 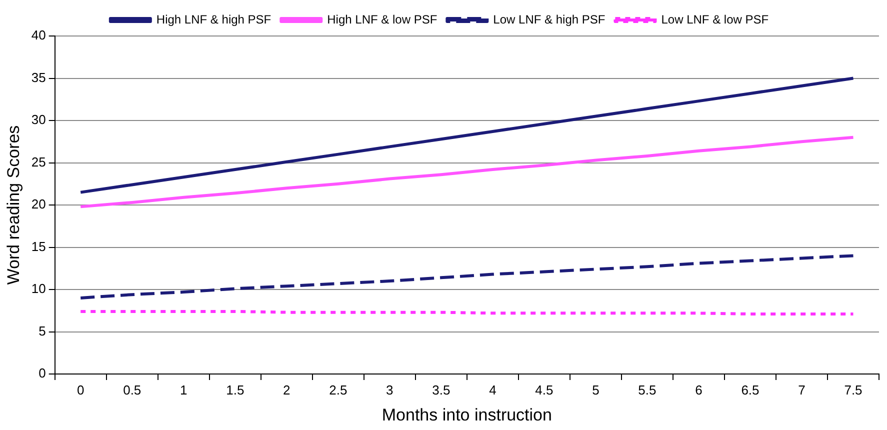 What do you see at coordinates (38, 204) in the screenshot?
I see `y-tick-label: 20` at bounding box center [38, 204].